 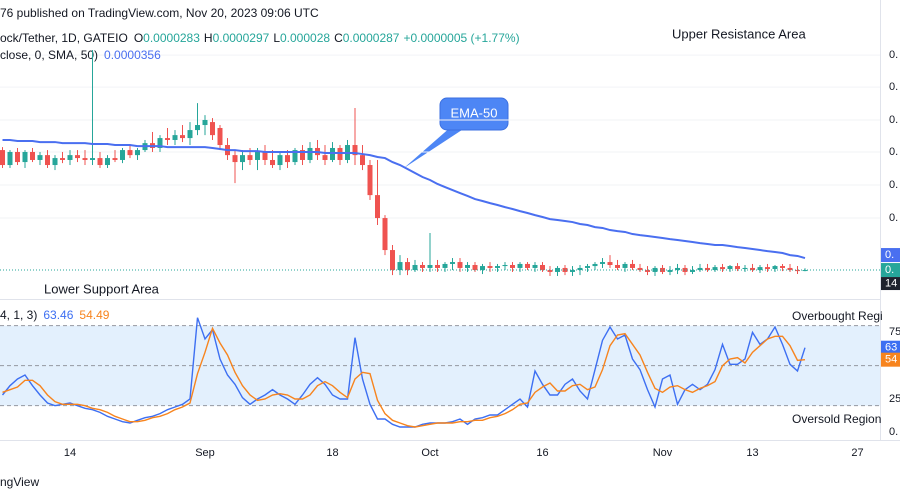 What do you see at coordinates (371, 38) in the screenshot?
I see `ohlc-value: 0.0000287` at bounding box center [371, 38].